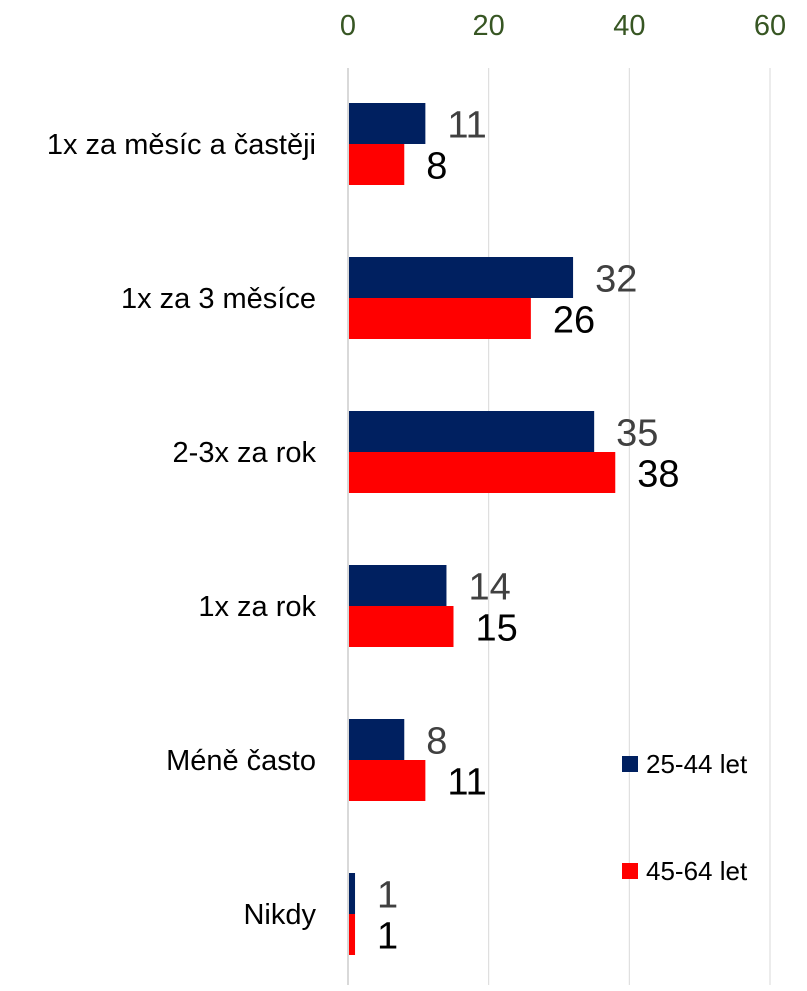 This screenshot has width=807, height=991. What do you see at coordinates (245, 453) in the screenshot?
I see `category-label: 2-3x za rok` at bounding box center [245, 453].